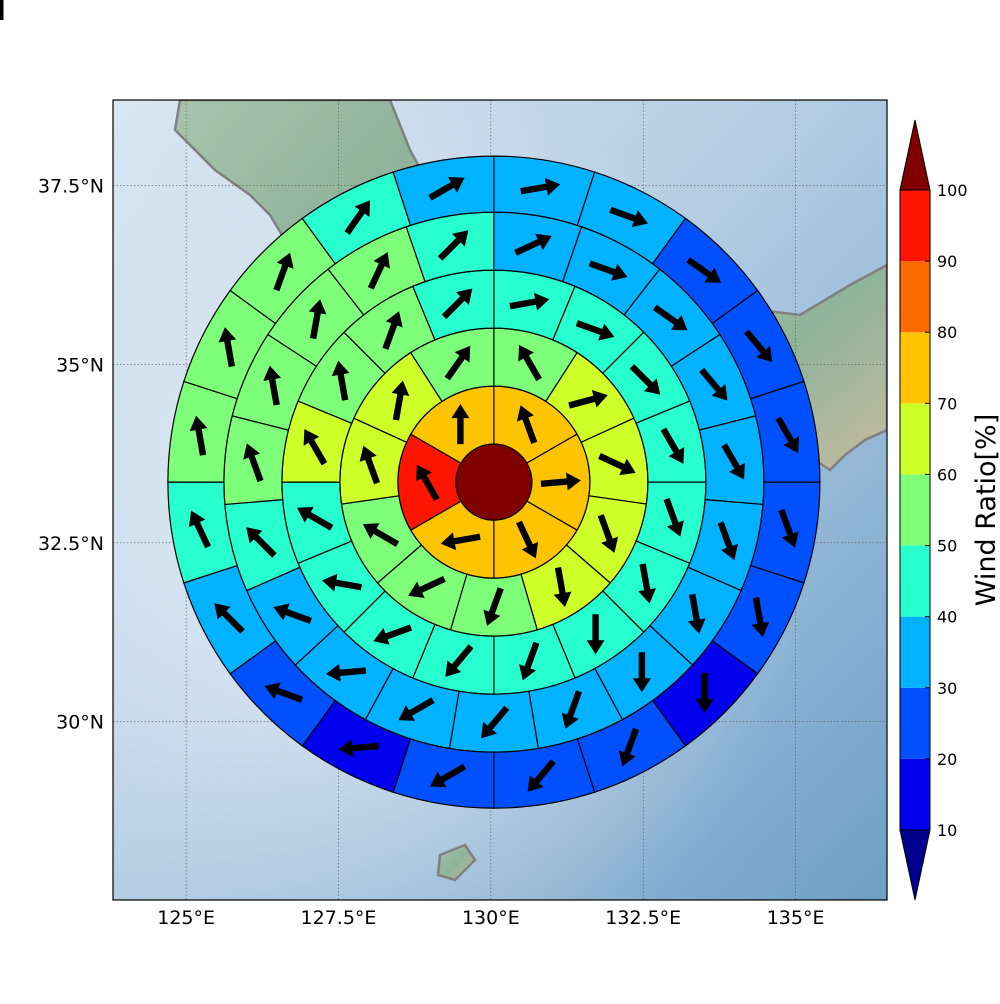 Image resolution: width=1000 pixels, height=1004 pixels. I want to click on colorbar-tick-label: 90, so click(947, 261).